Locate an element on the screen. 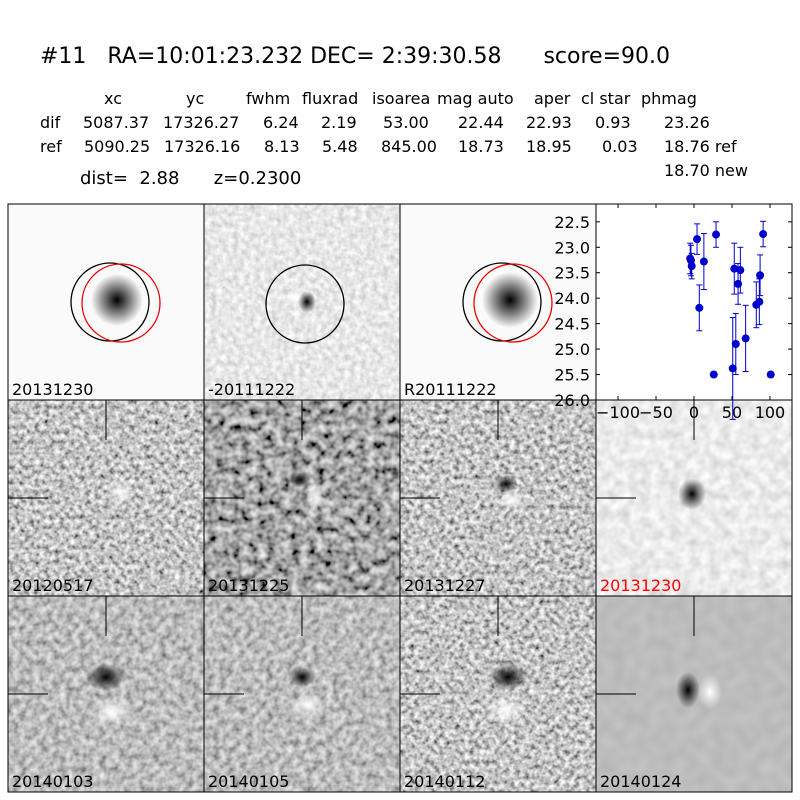 This screenshot has height=800, width=800. y-tick-label: 26.0 is located at coordinates (572, 400).